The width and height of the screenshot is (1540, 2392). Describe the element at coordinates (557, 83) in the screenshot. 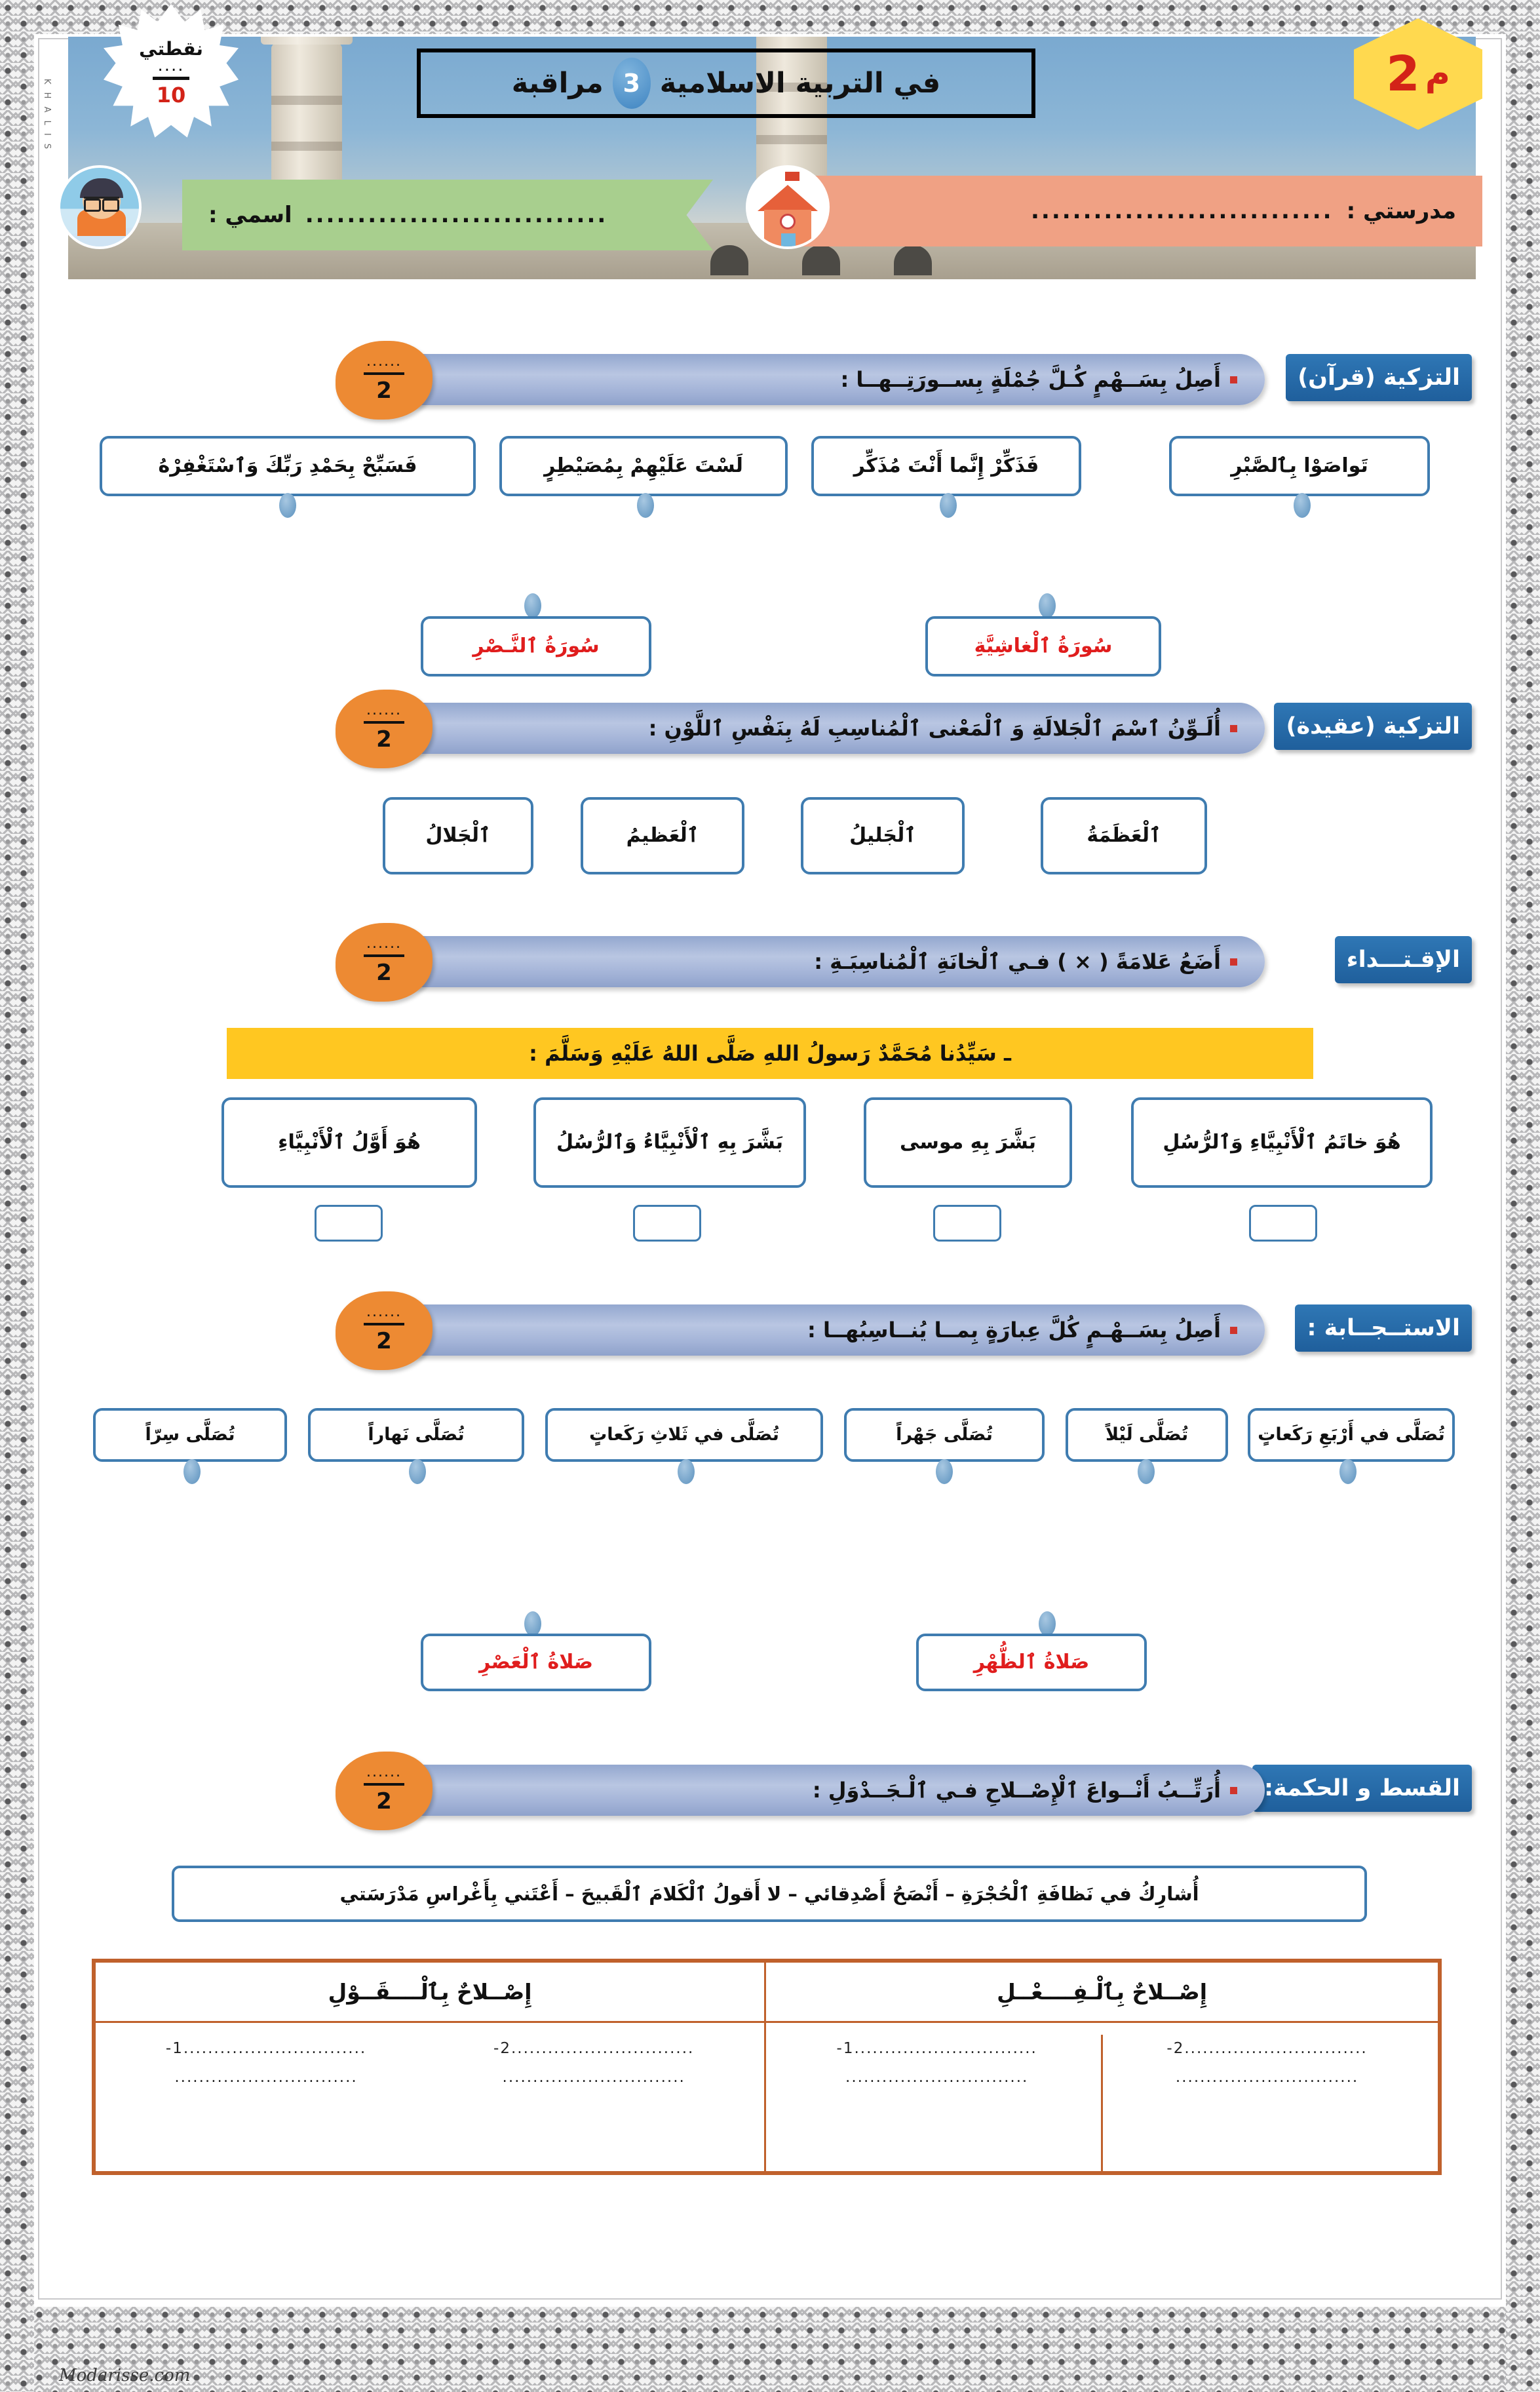

I see `title-prefix: مراقبة` at that location.